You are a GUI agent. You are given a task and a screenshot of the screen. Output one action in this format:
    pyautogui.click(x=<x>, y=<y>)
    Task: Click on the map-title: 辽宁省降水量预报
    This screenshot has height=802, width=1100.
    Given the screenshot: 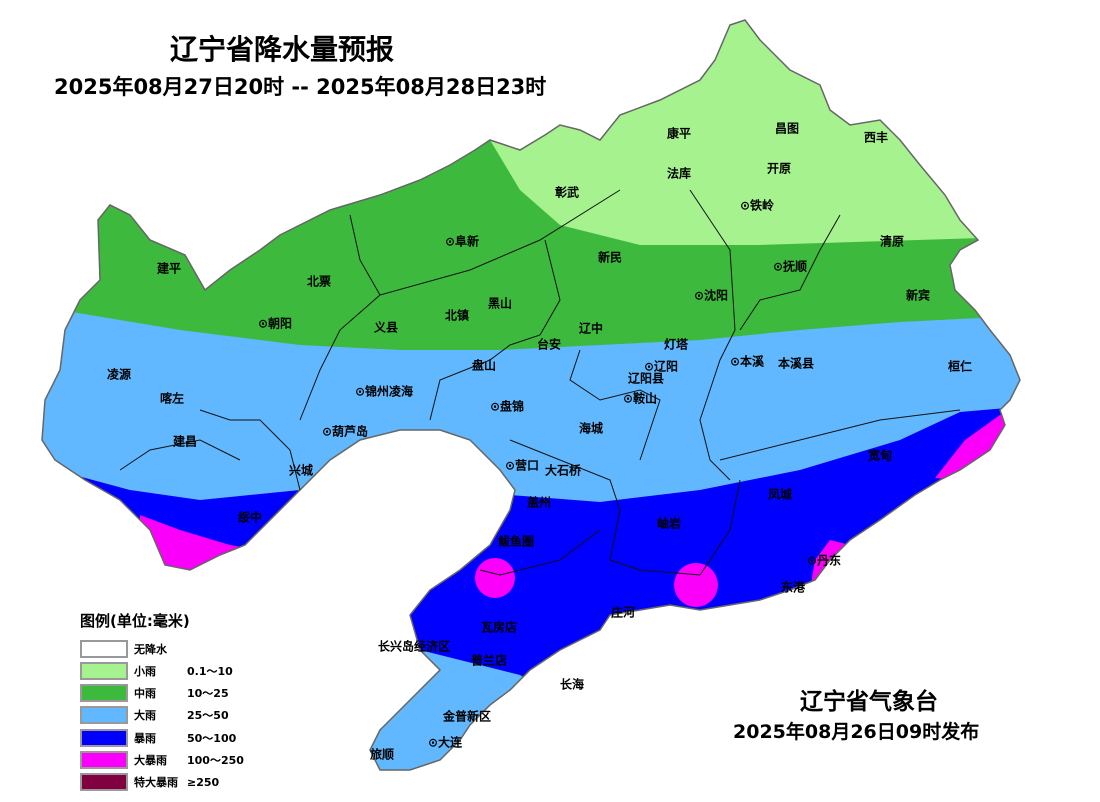 What is the action you would take?
    pyautogui.click(x=282, y=49)
    